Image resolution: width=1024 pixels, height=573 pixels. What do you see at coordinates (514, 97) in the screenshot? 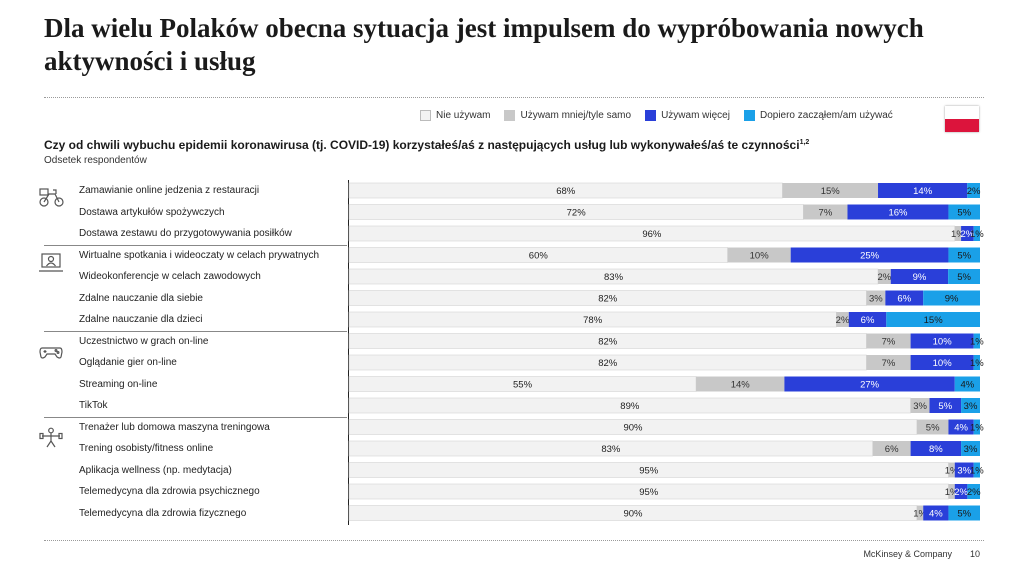
I see `title-divider` at bounding box center [514, 97].